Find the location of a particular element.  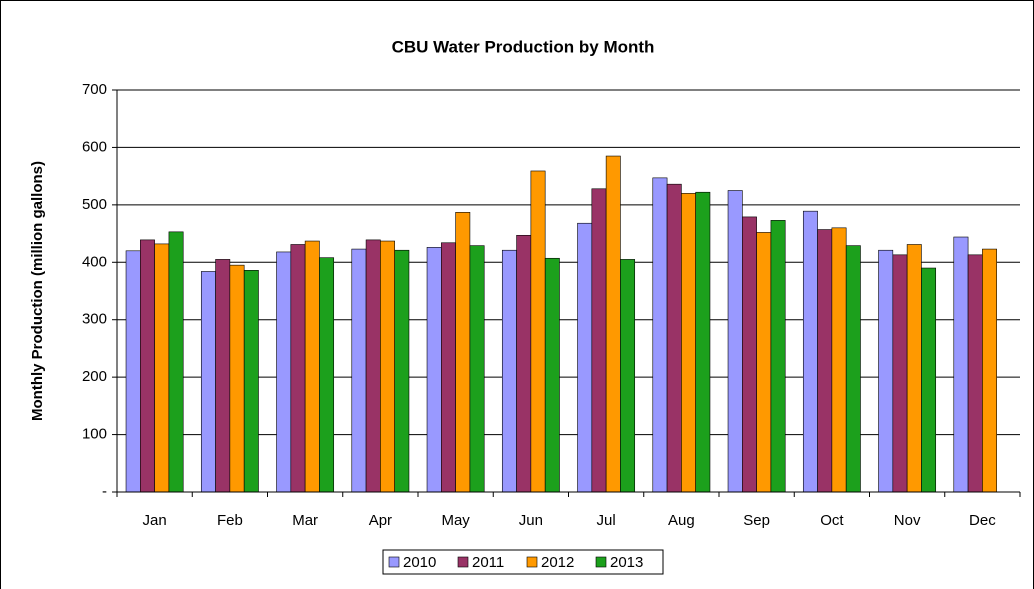

x-tick-label: Feb is located at coordinates (230, 520).